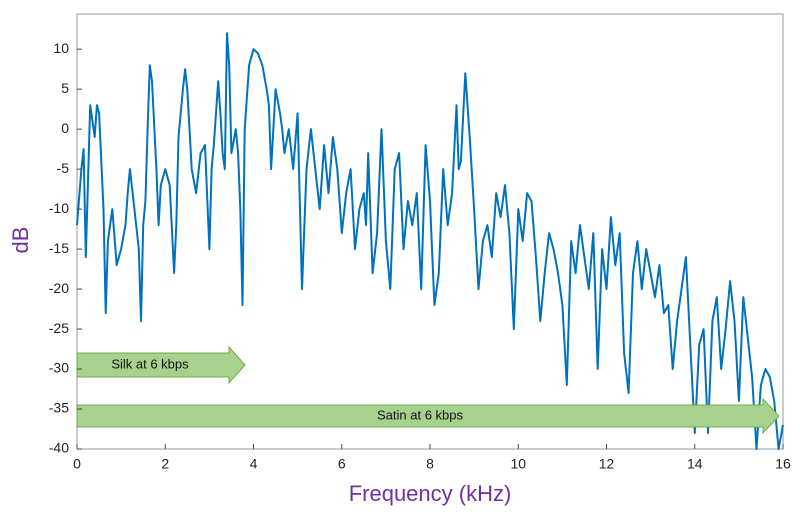  I want to click on x-tick-label: 12, so click(607, 464).